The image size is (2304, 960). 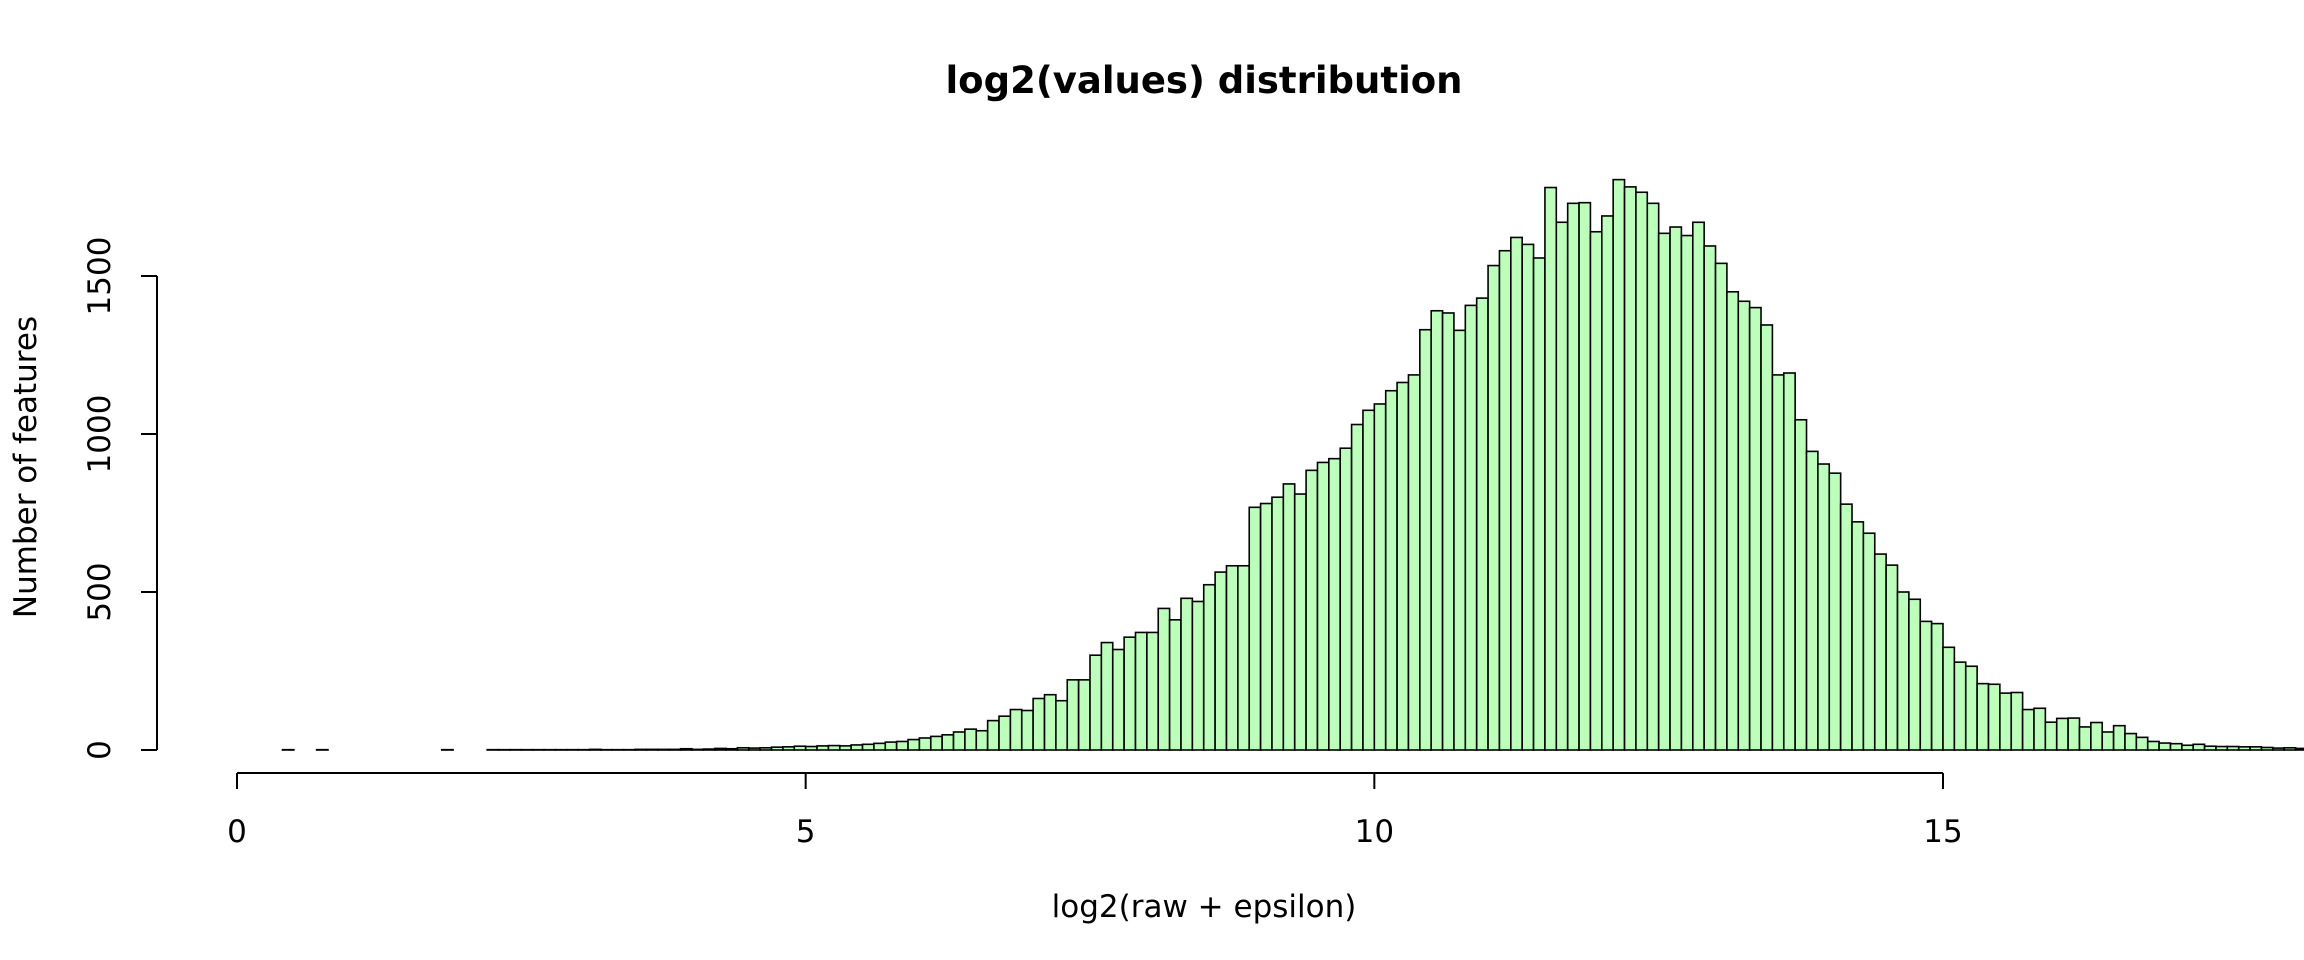 What do you see at coordinates (100, 750) in the screenshot?
I see `y-tick-label: 0` at bounding box center [100, 750].